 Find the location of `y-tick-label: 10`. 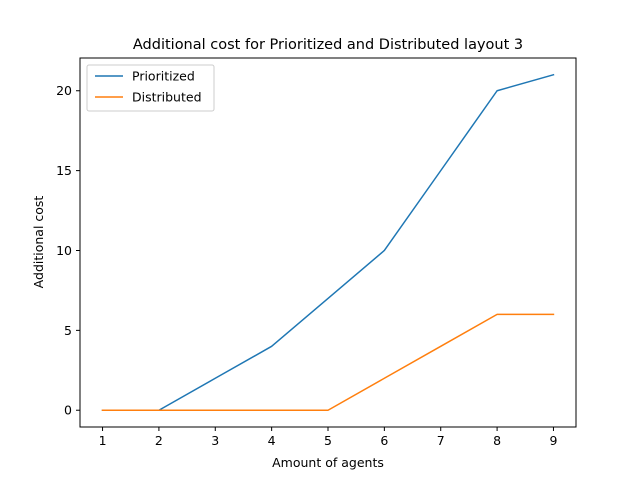

y-tick-label: 10 is located at coordinates (64, 250).